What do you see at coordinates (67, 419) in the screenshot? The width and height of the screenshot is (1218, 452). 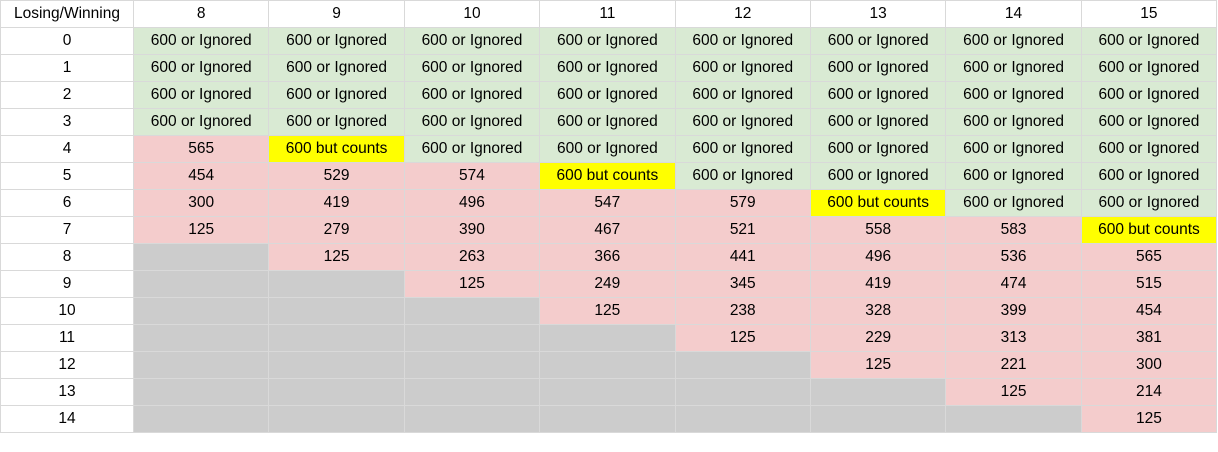 I see `row-header-cell: 14` at bounding box center [67, 419].